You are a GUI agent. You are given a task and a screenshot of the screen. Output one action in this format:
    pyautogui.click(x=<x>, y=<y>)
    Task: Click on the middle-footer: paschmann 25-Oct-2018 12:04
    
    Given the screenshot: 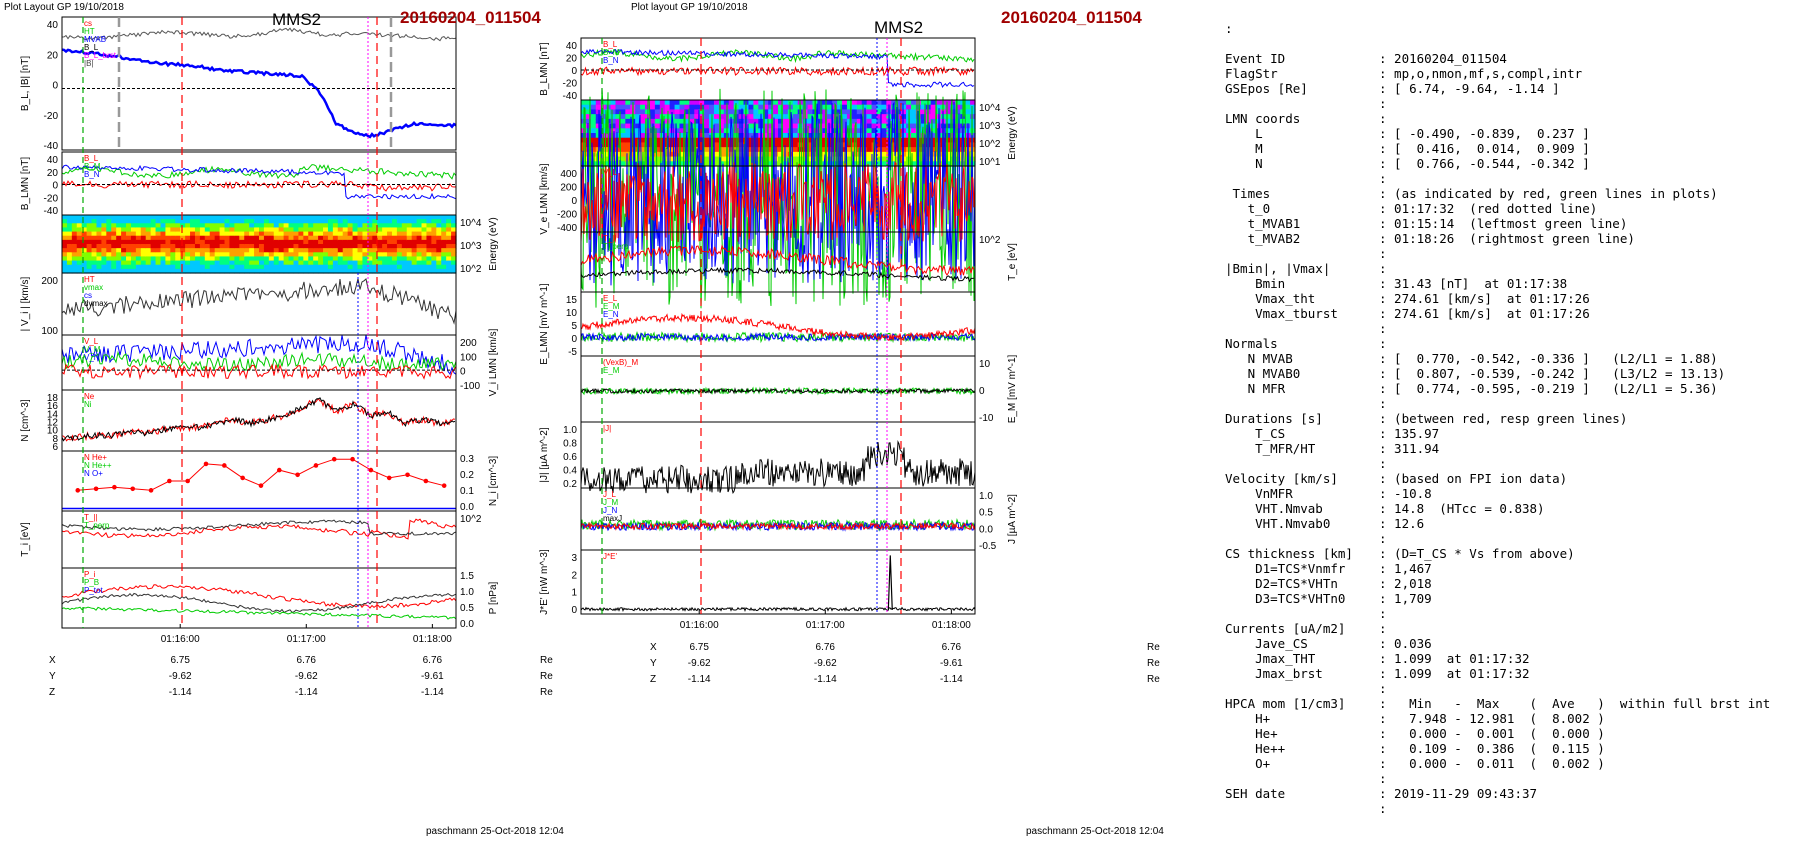 What is the action you would take?
    pyautogui.click(x=1095, y=831)
    